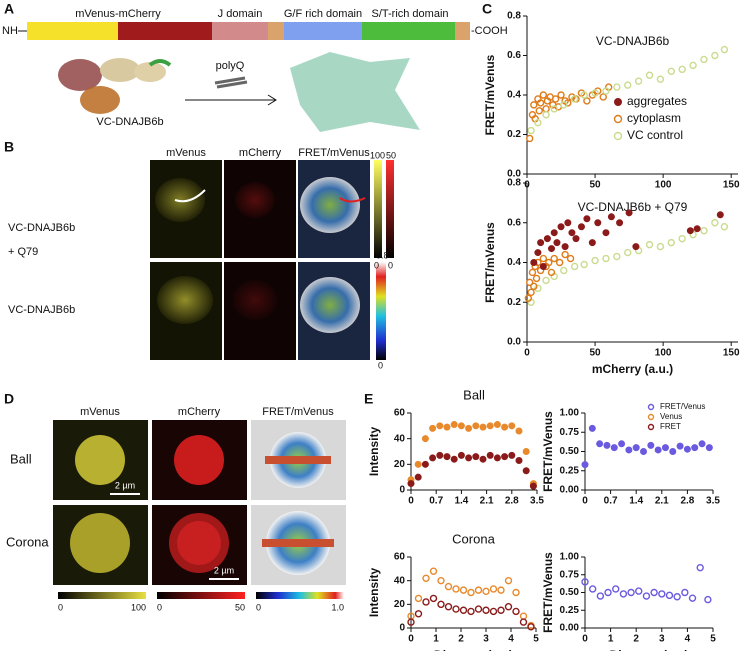  Describe the element at coordinates (662, 639) in the screenshot. I see `x-tick-label: 3` at that location.